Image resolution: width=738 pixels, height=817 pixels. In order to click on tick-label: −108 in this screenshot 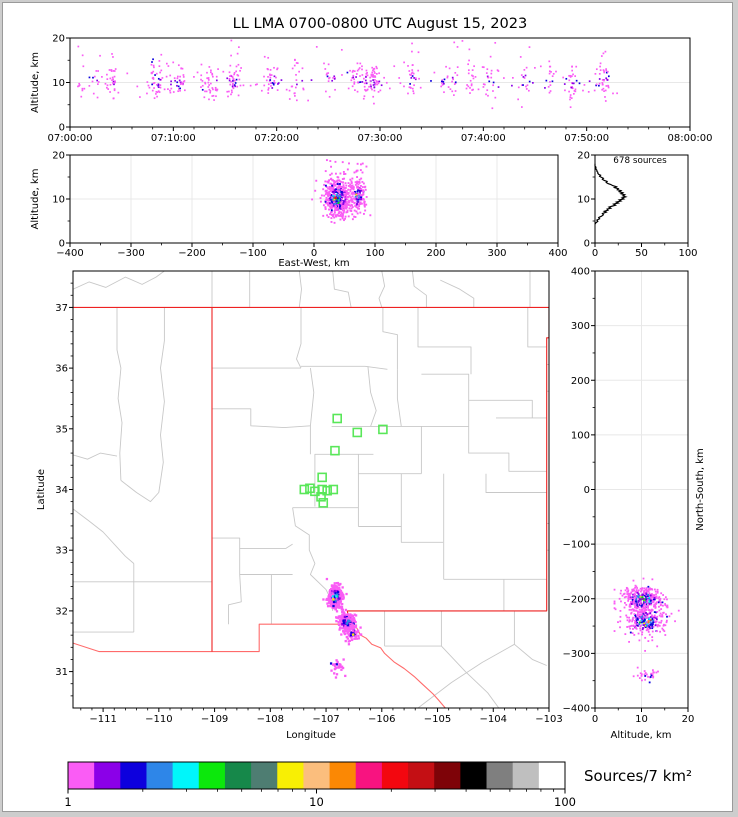, I will do `click(270, 719)`.